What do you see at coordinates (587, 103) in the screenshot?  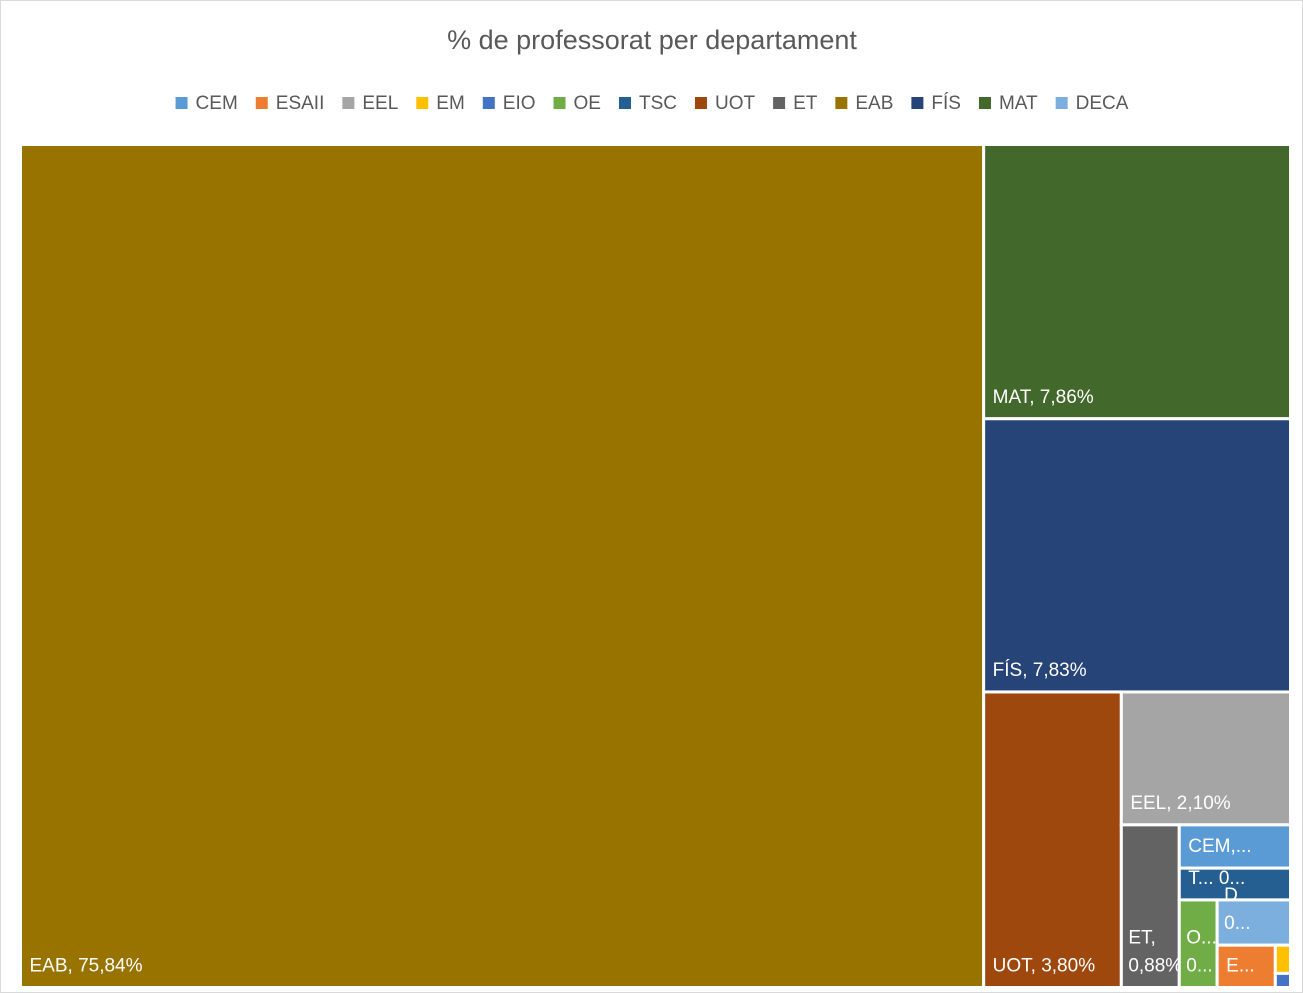 I see `legend-label: OE` at bounding box center [587, 103].